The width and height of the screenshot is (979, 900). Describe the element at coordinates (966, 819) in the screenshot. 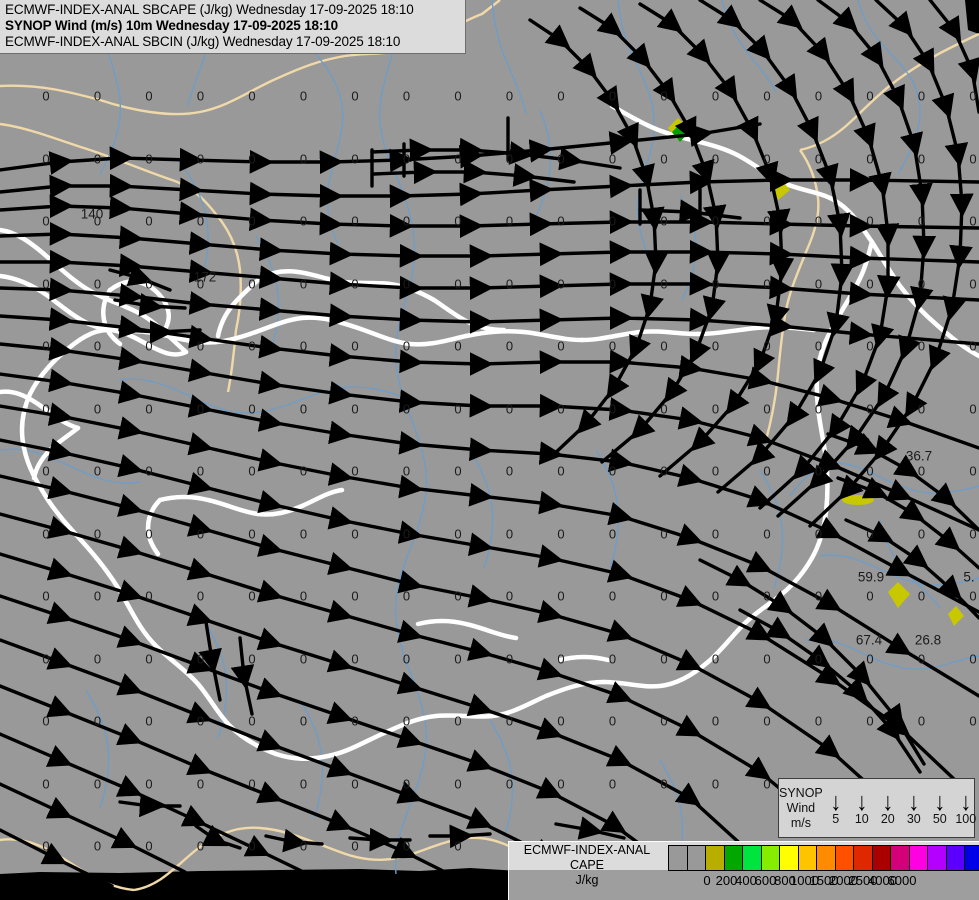

I see `synop-speed-label: 100` at that location.